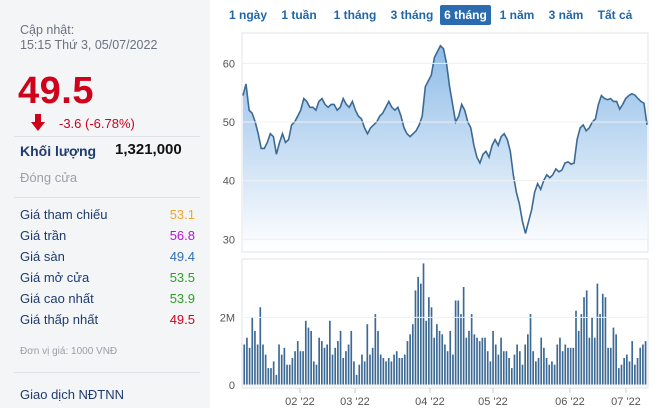  I want to click on tab-3-years: 3 năm, so click(566, 15).